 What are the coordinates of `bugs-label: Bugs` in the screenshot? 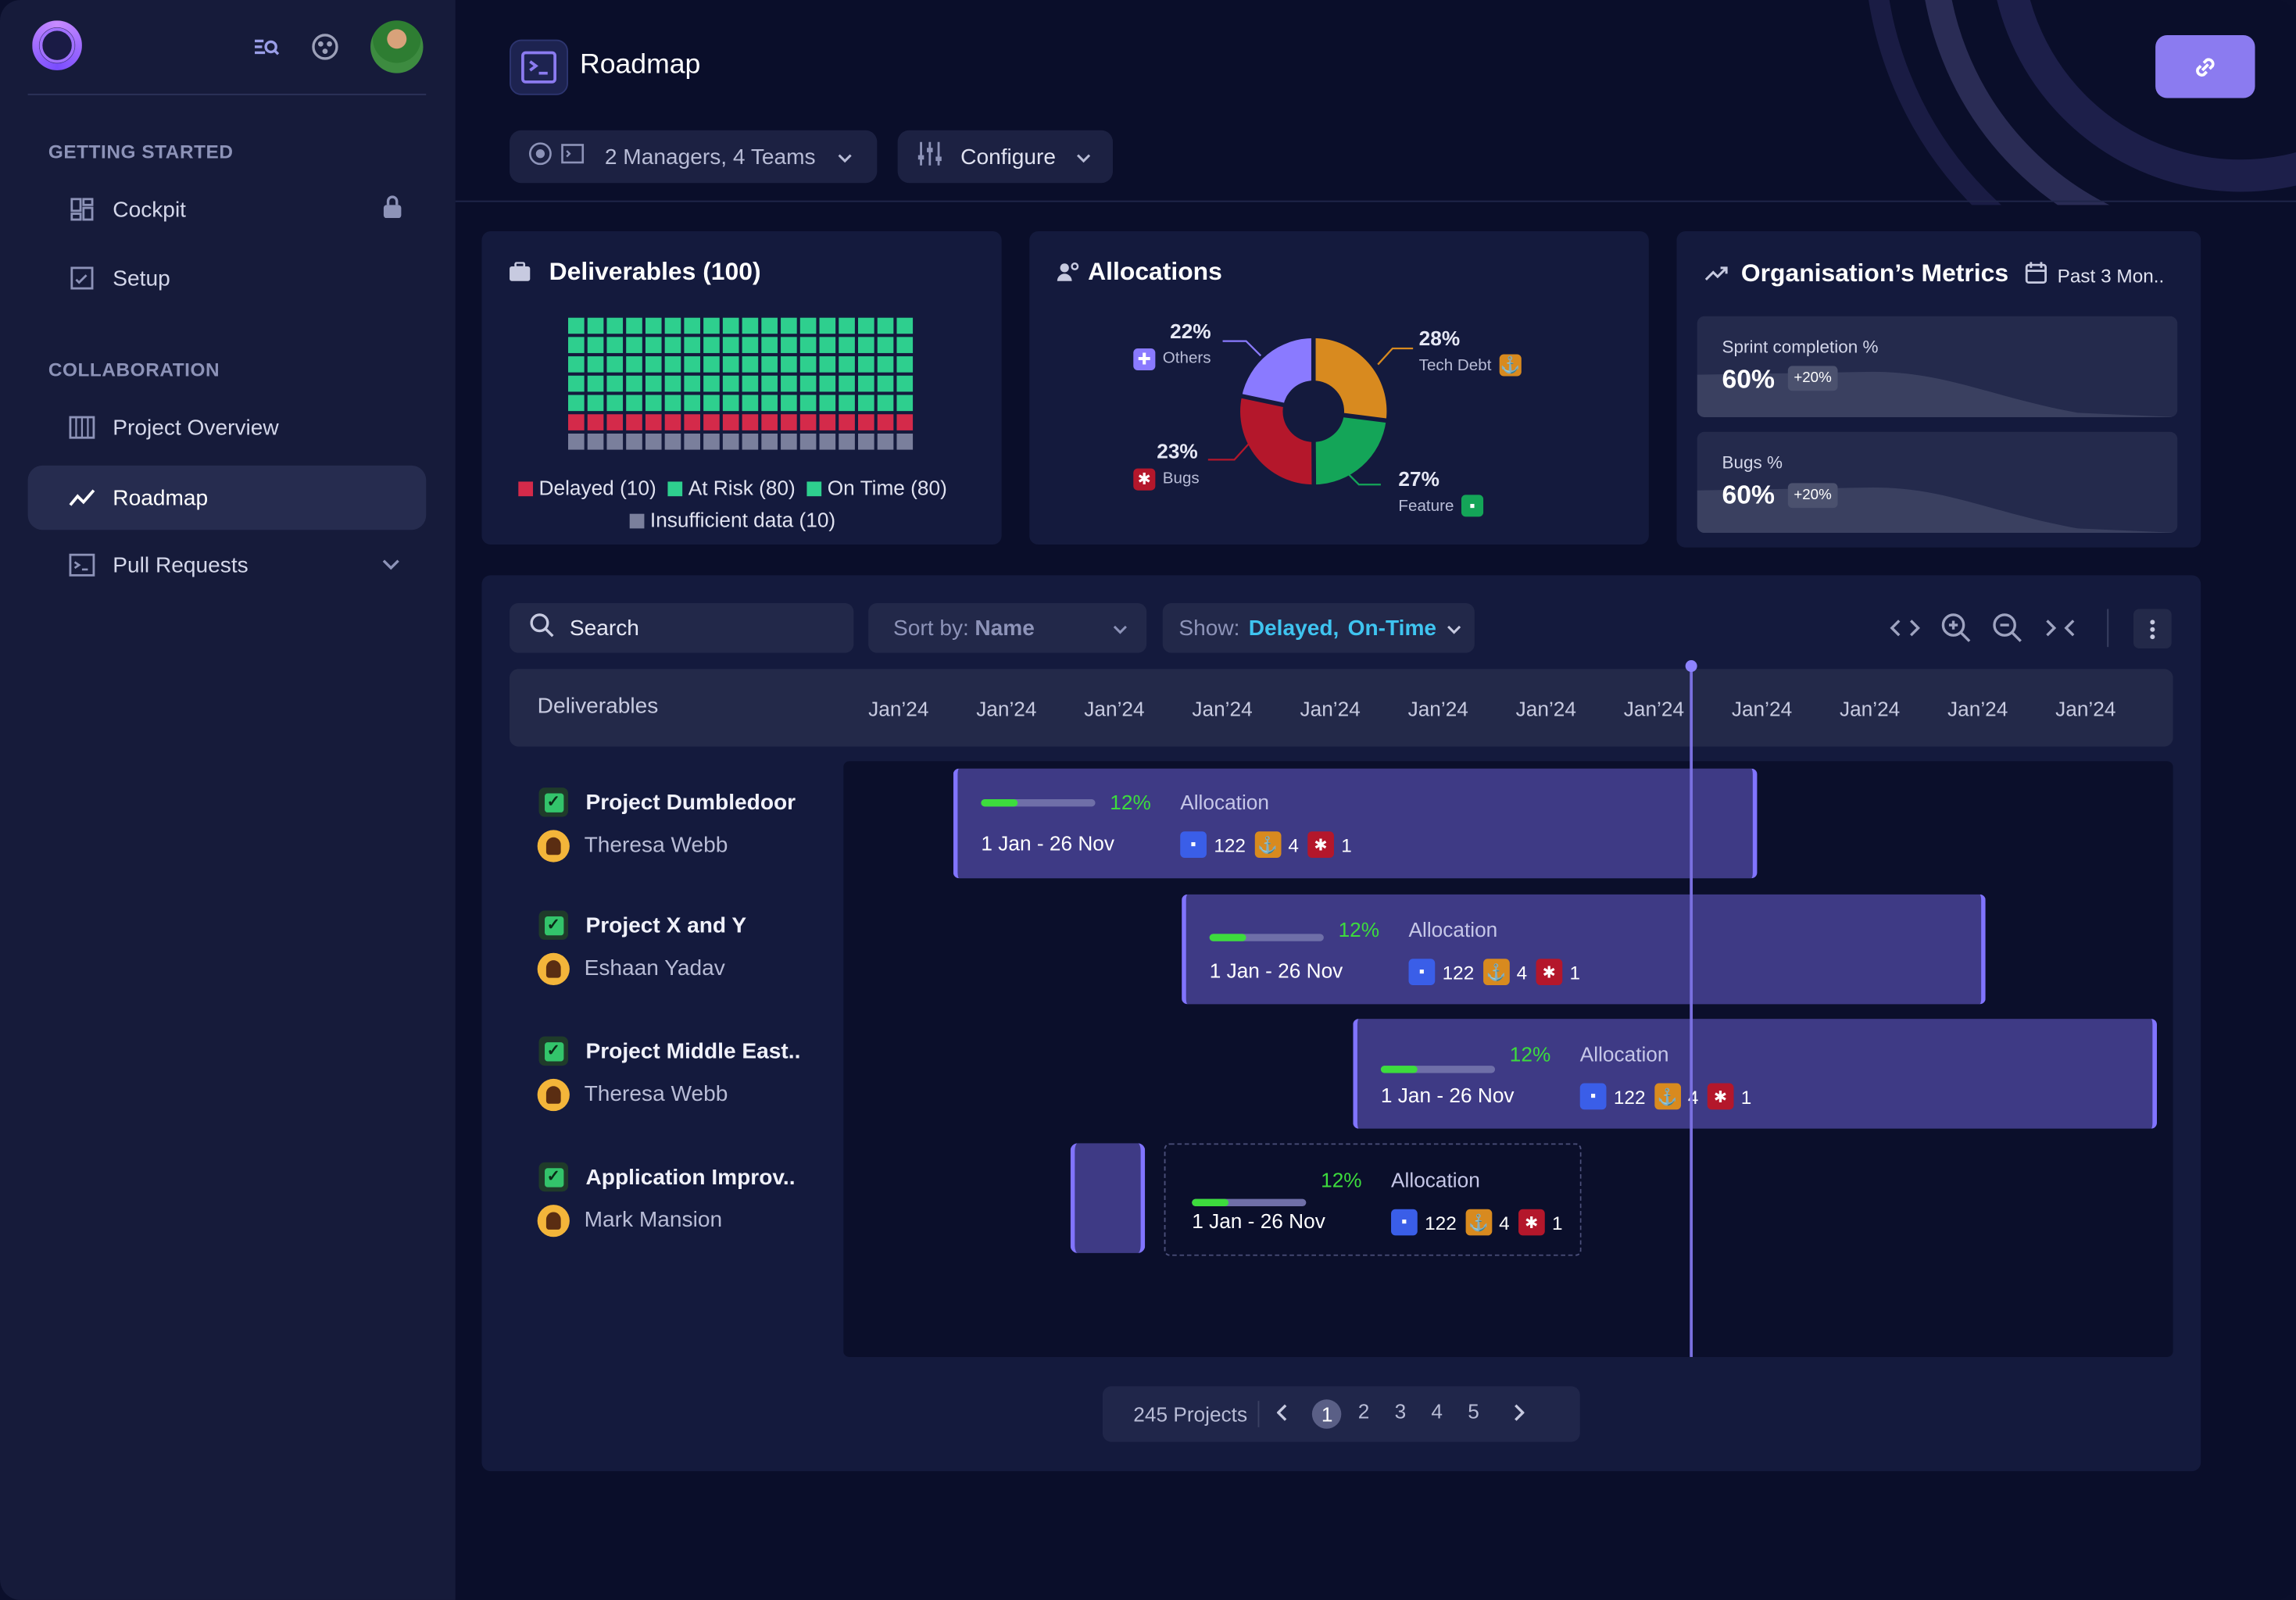 It's located at (1181, 479).